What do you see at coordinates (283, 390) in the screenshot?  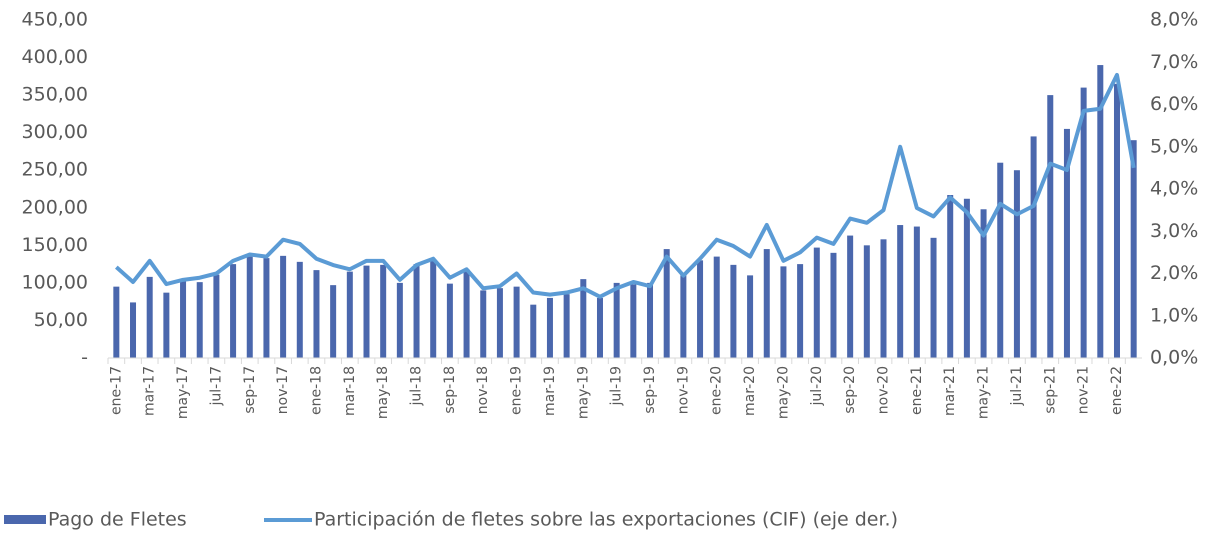 I see `x-tick-label: nov-17` at bounding box center [283, 390].